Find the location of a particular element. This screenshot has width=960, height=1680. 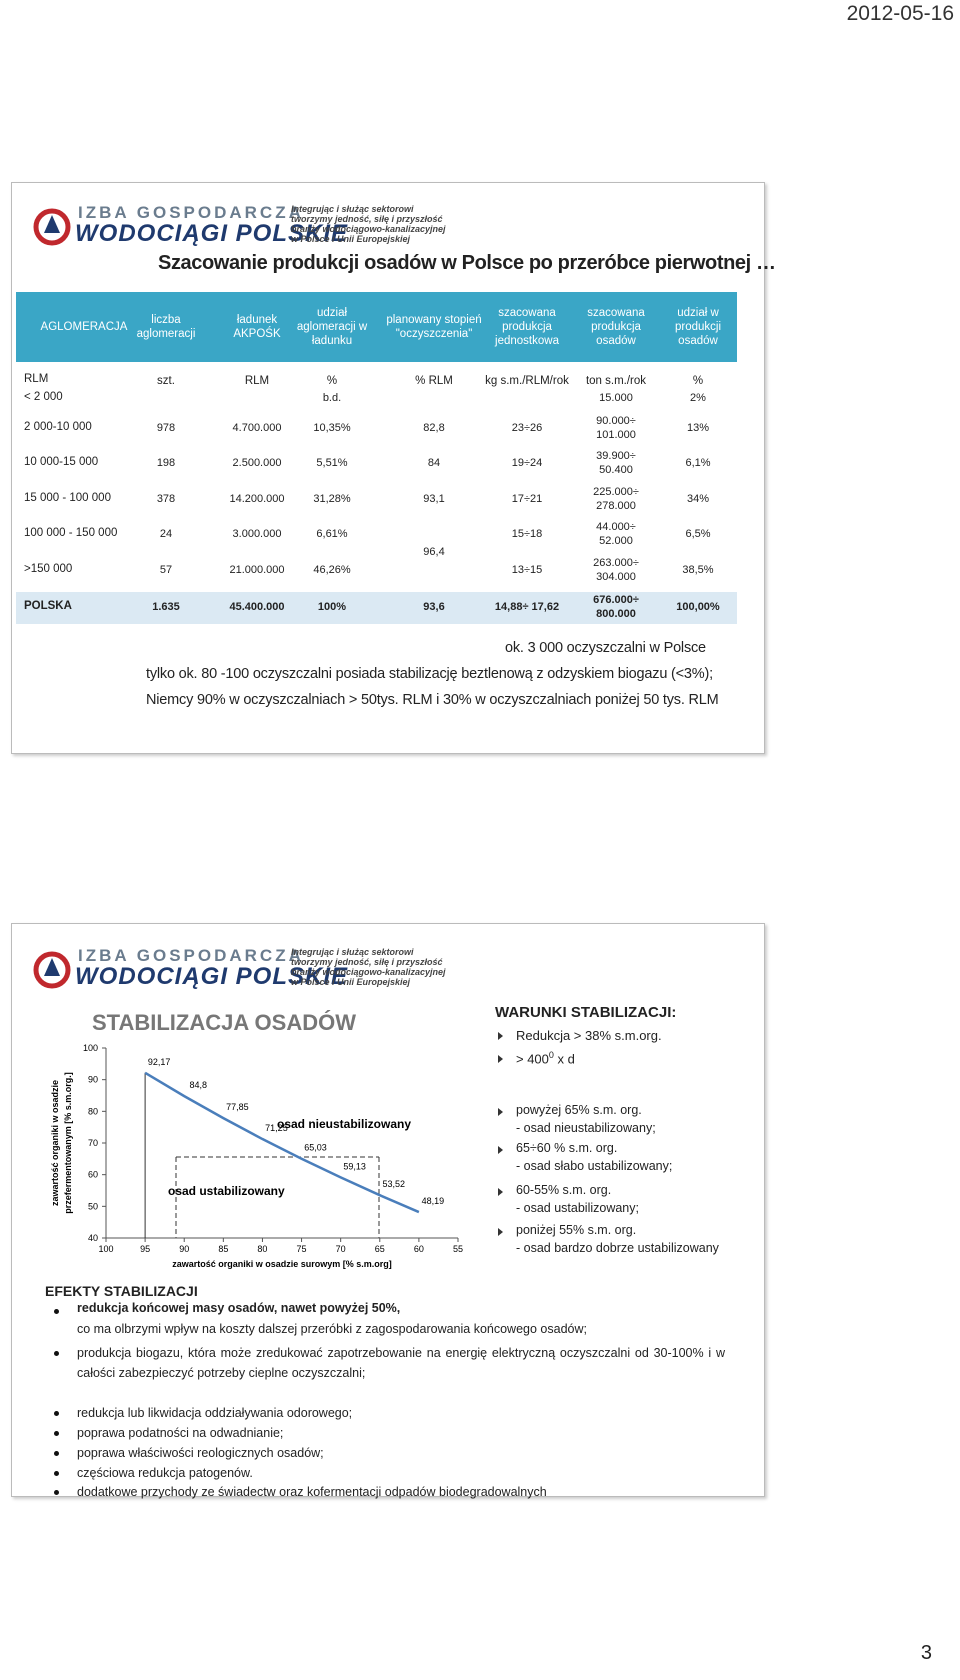

data-label: 84,8 is located at coordinates (198, 1085).